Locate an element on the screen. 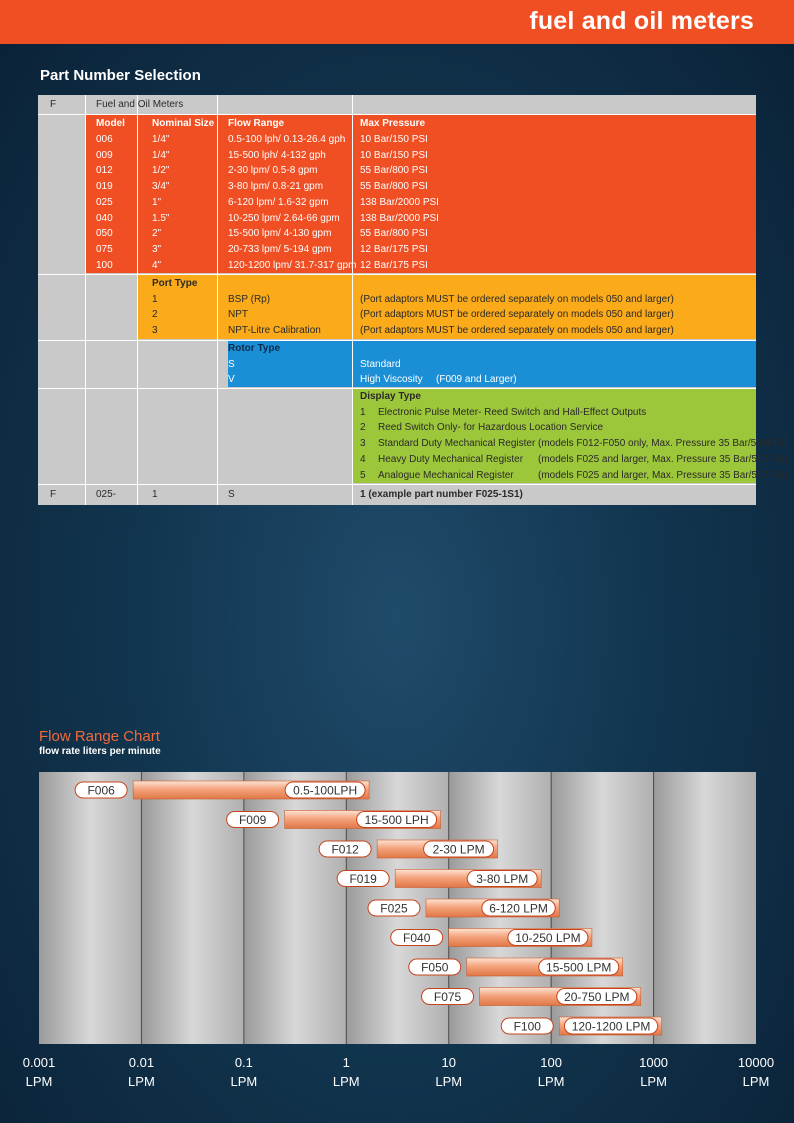 The width and height of the screenshot is (794, 1123). model-label: F040 is located at coordinates (417, 938).